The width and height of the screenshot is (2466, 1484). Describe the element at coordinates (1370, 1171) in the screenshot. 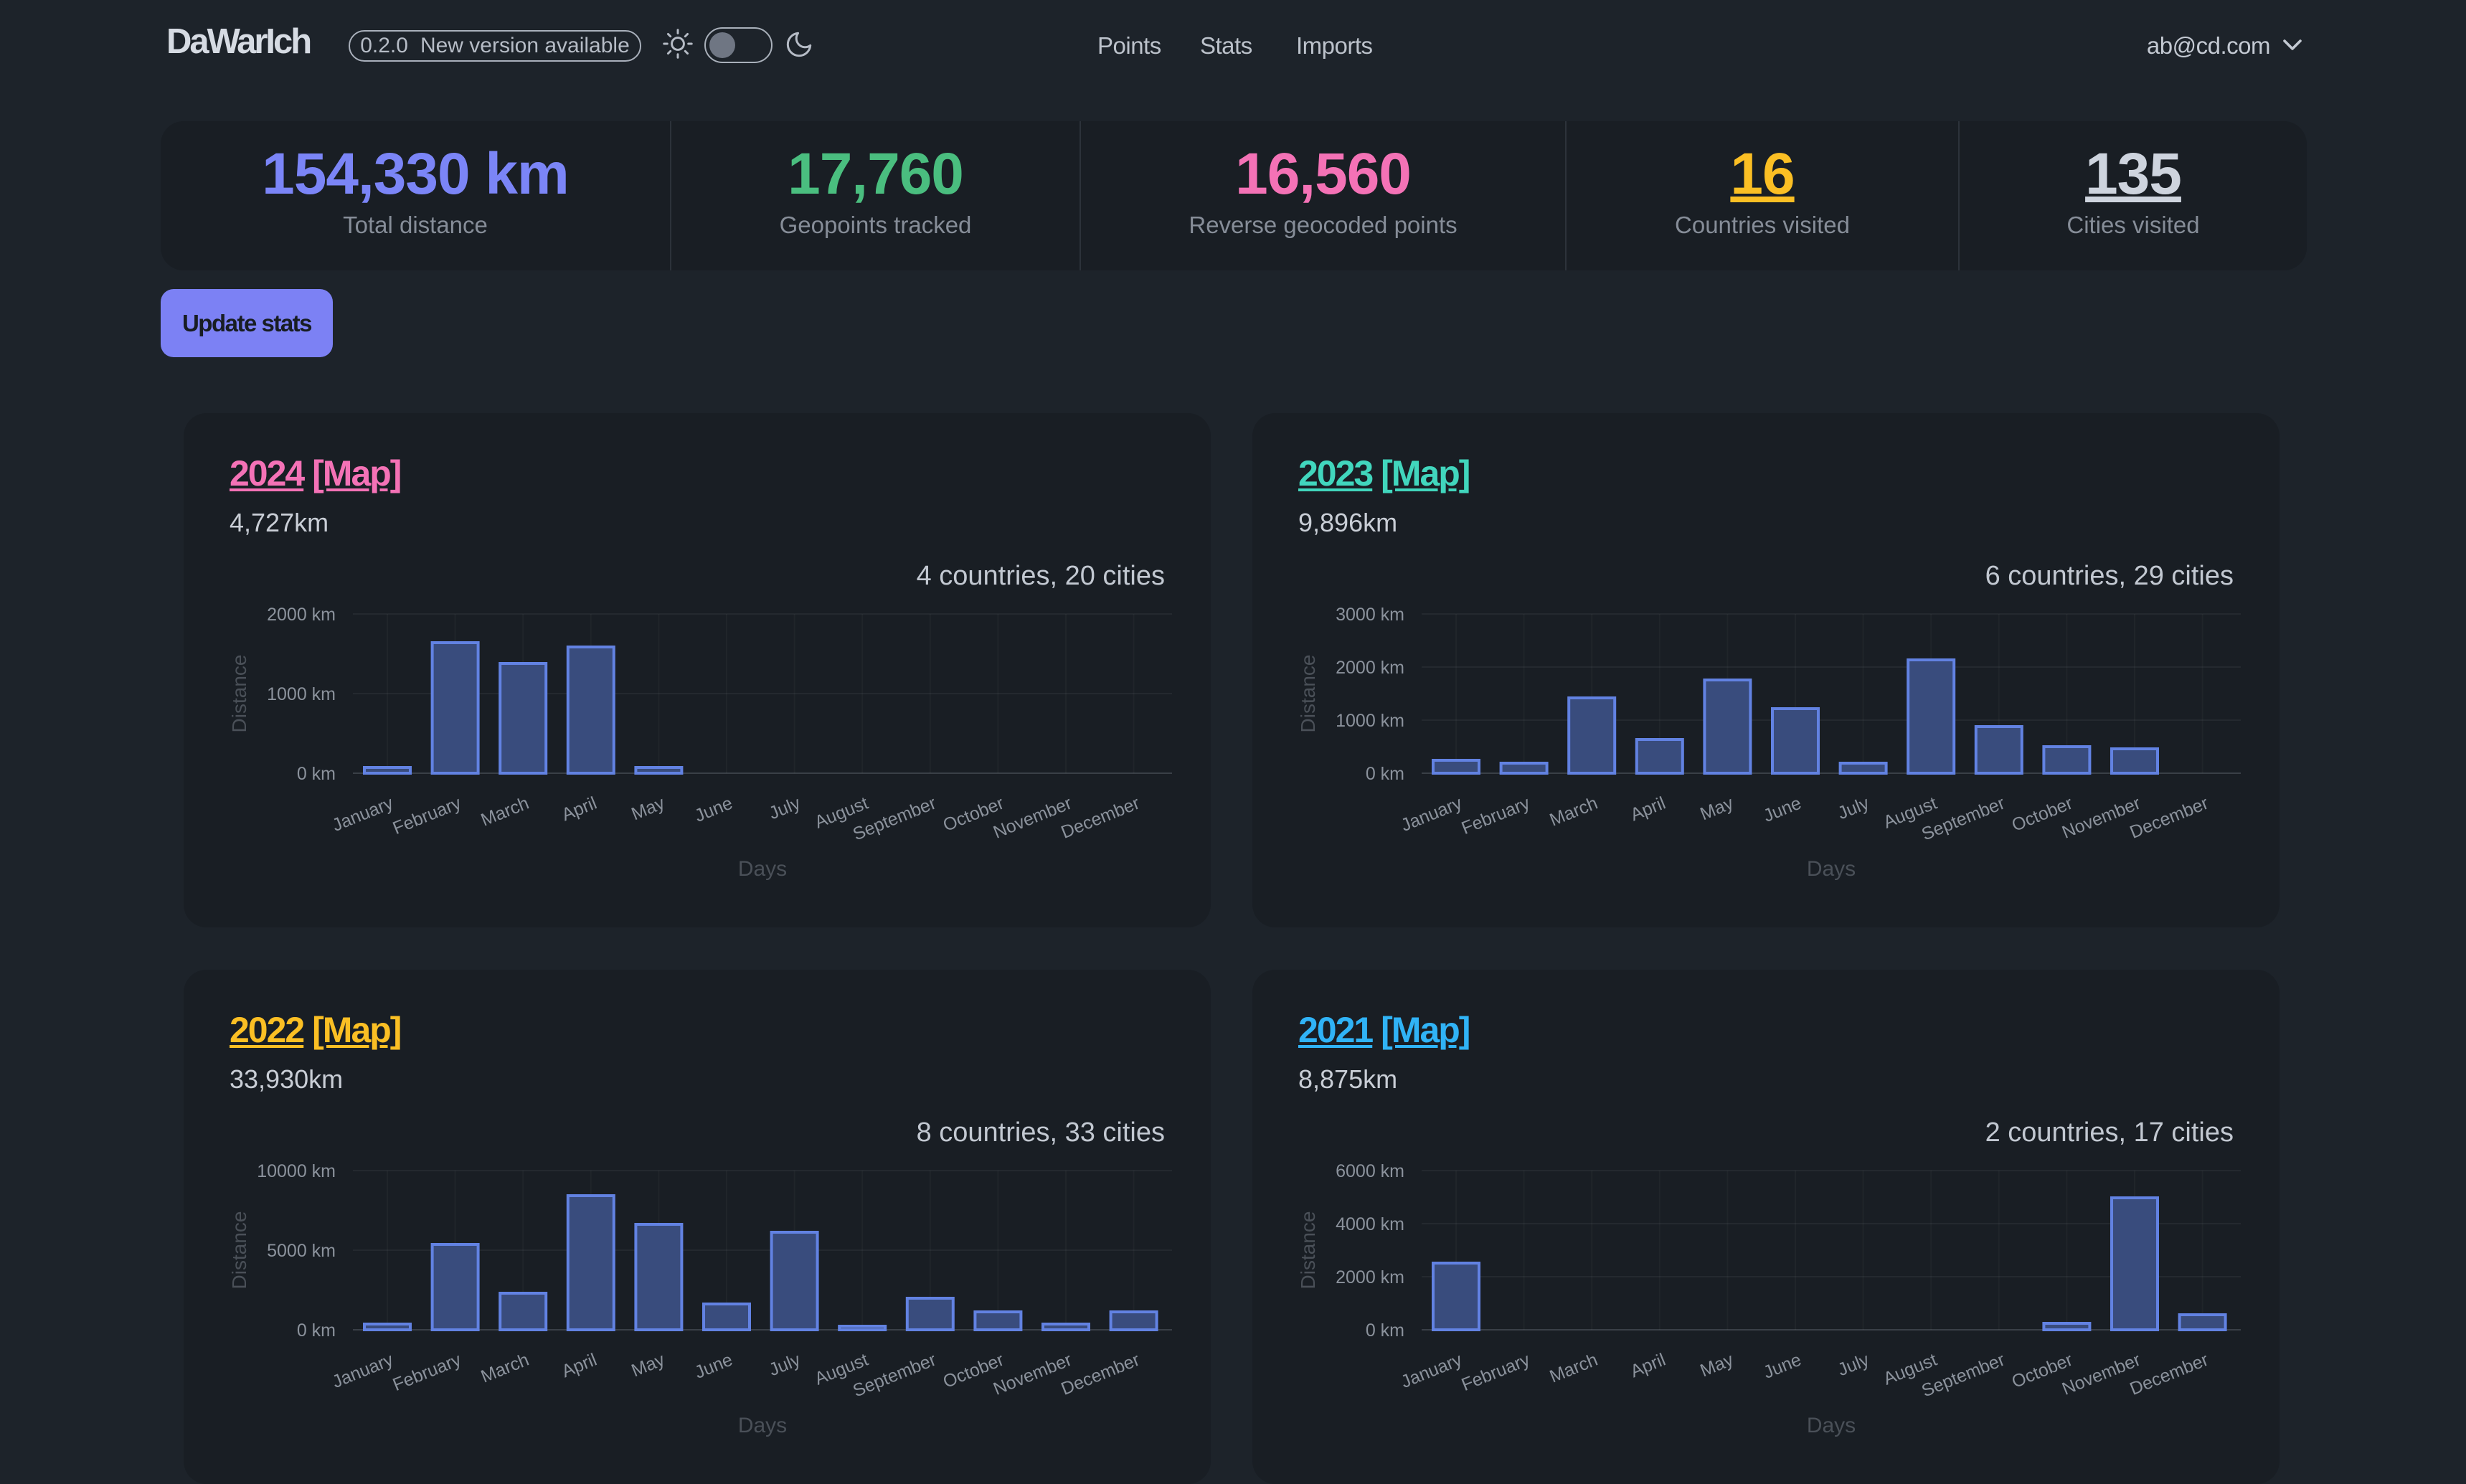

I see `svg-text: 6000 km` at that location.